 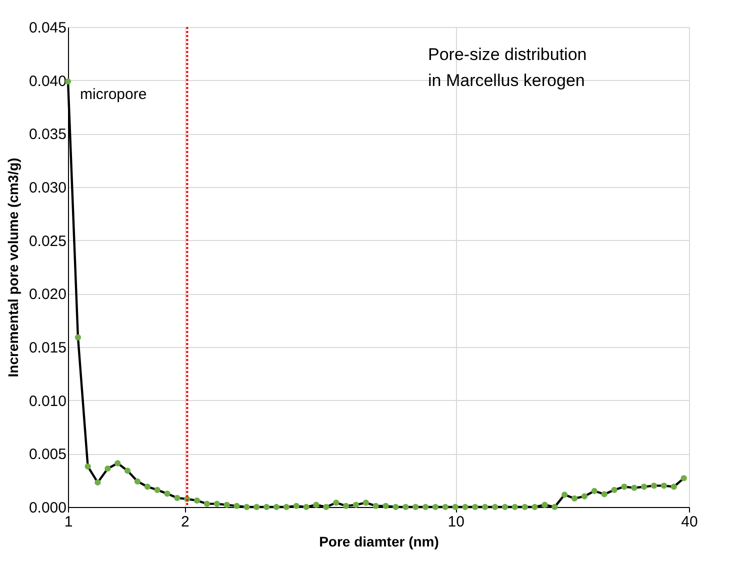 What do you see at coordinates (185, 522) in the screenshot?
I see `x-tick-label: 2` at bounding box center [185, 522].